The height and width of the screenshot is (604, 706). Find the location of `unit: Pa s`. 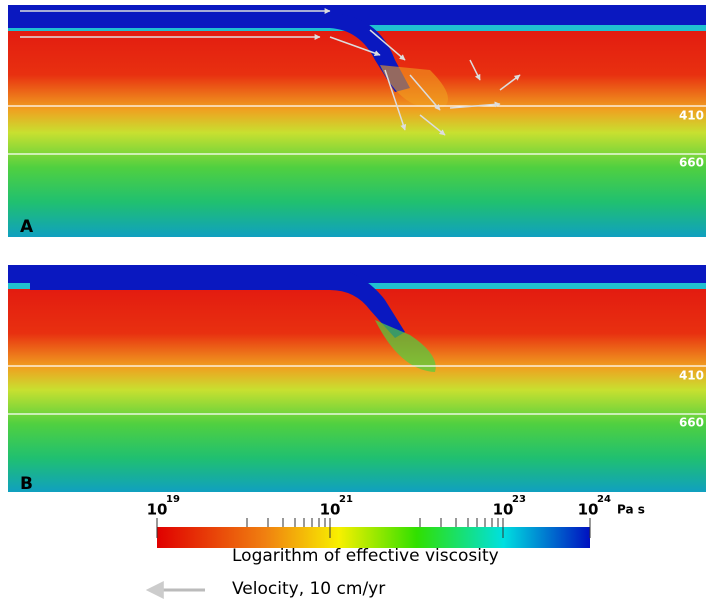

unit: Pa s is located at coordinates (631, 510).